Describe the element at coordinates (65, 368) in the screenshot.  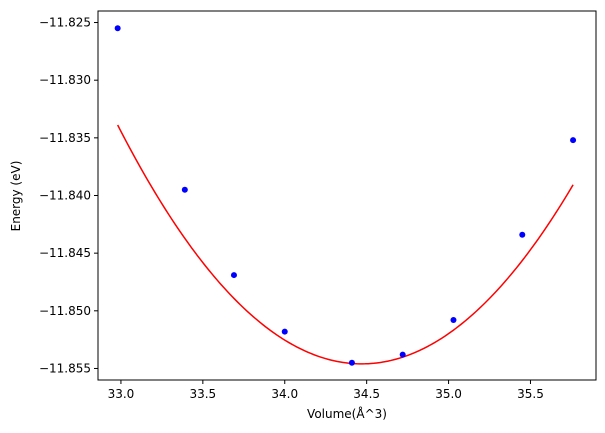
I see `y-tick-label: −11.855` at that location.